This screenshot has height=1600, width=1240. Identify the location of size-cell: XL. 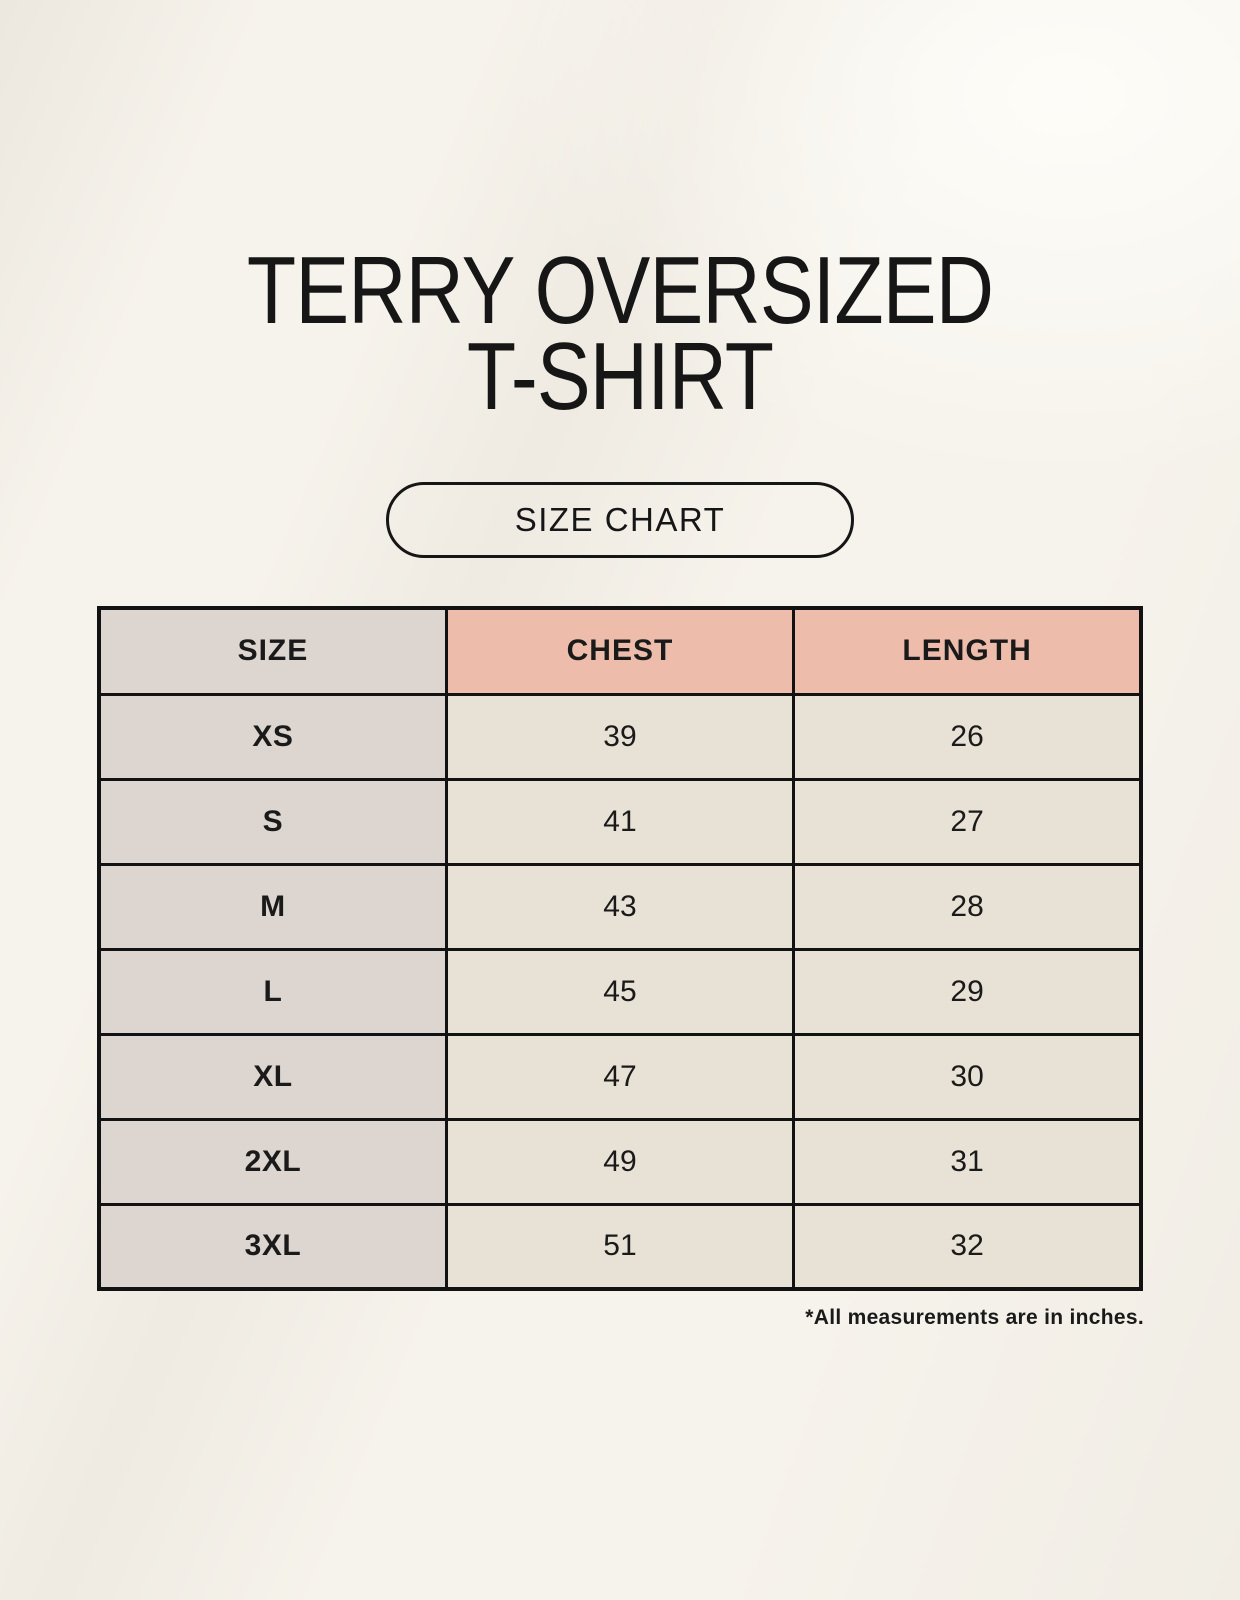
(272, 1076).